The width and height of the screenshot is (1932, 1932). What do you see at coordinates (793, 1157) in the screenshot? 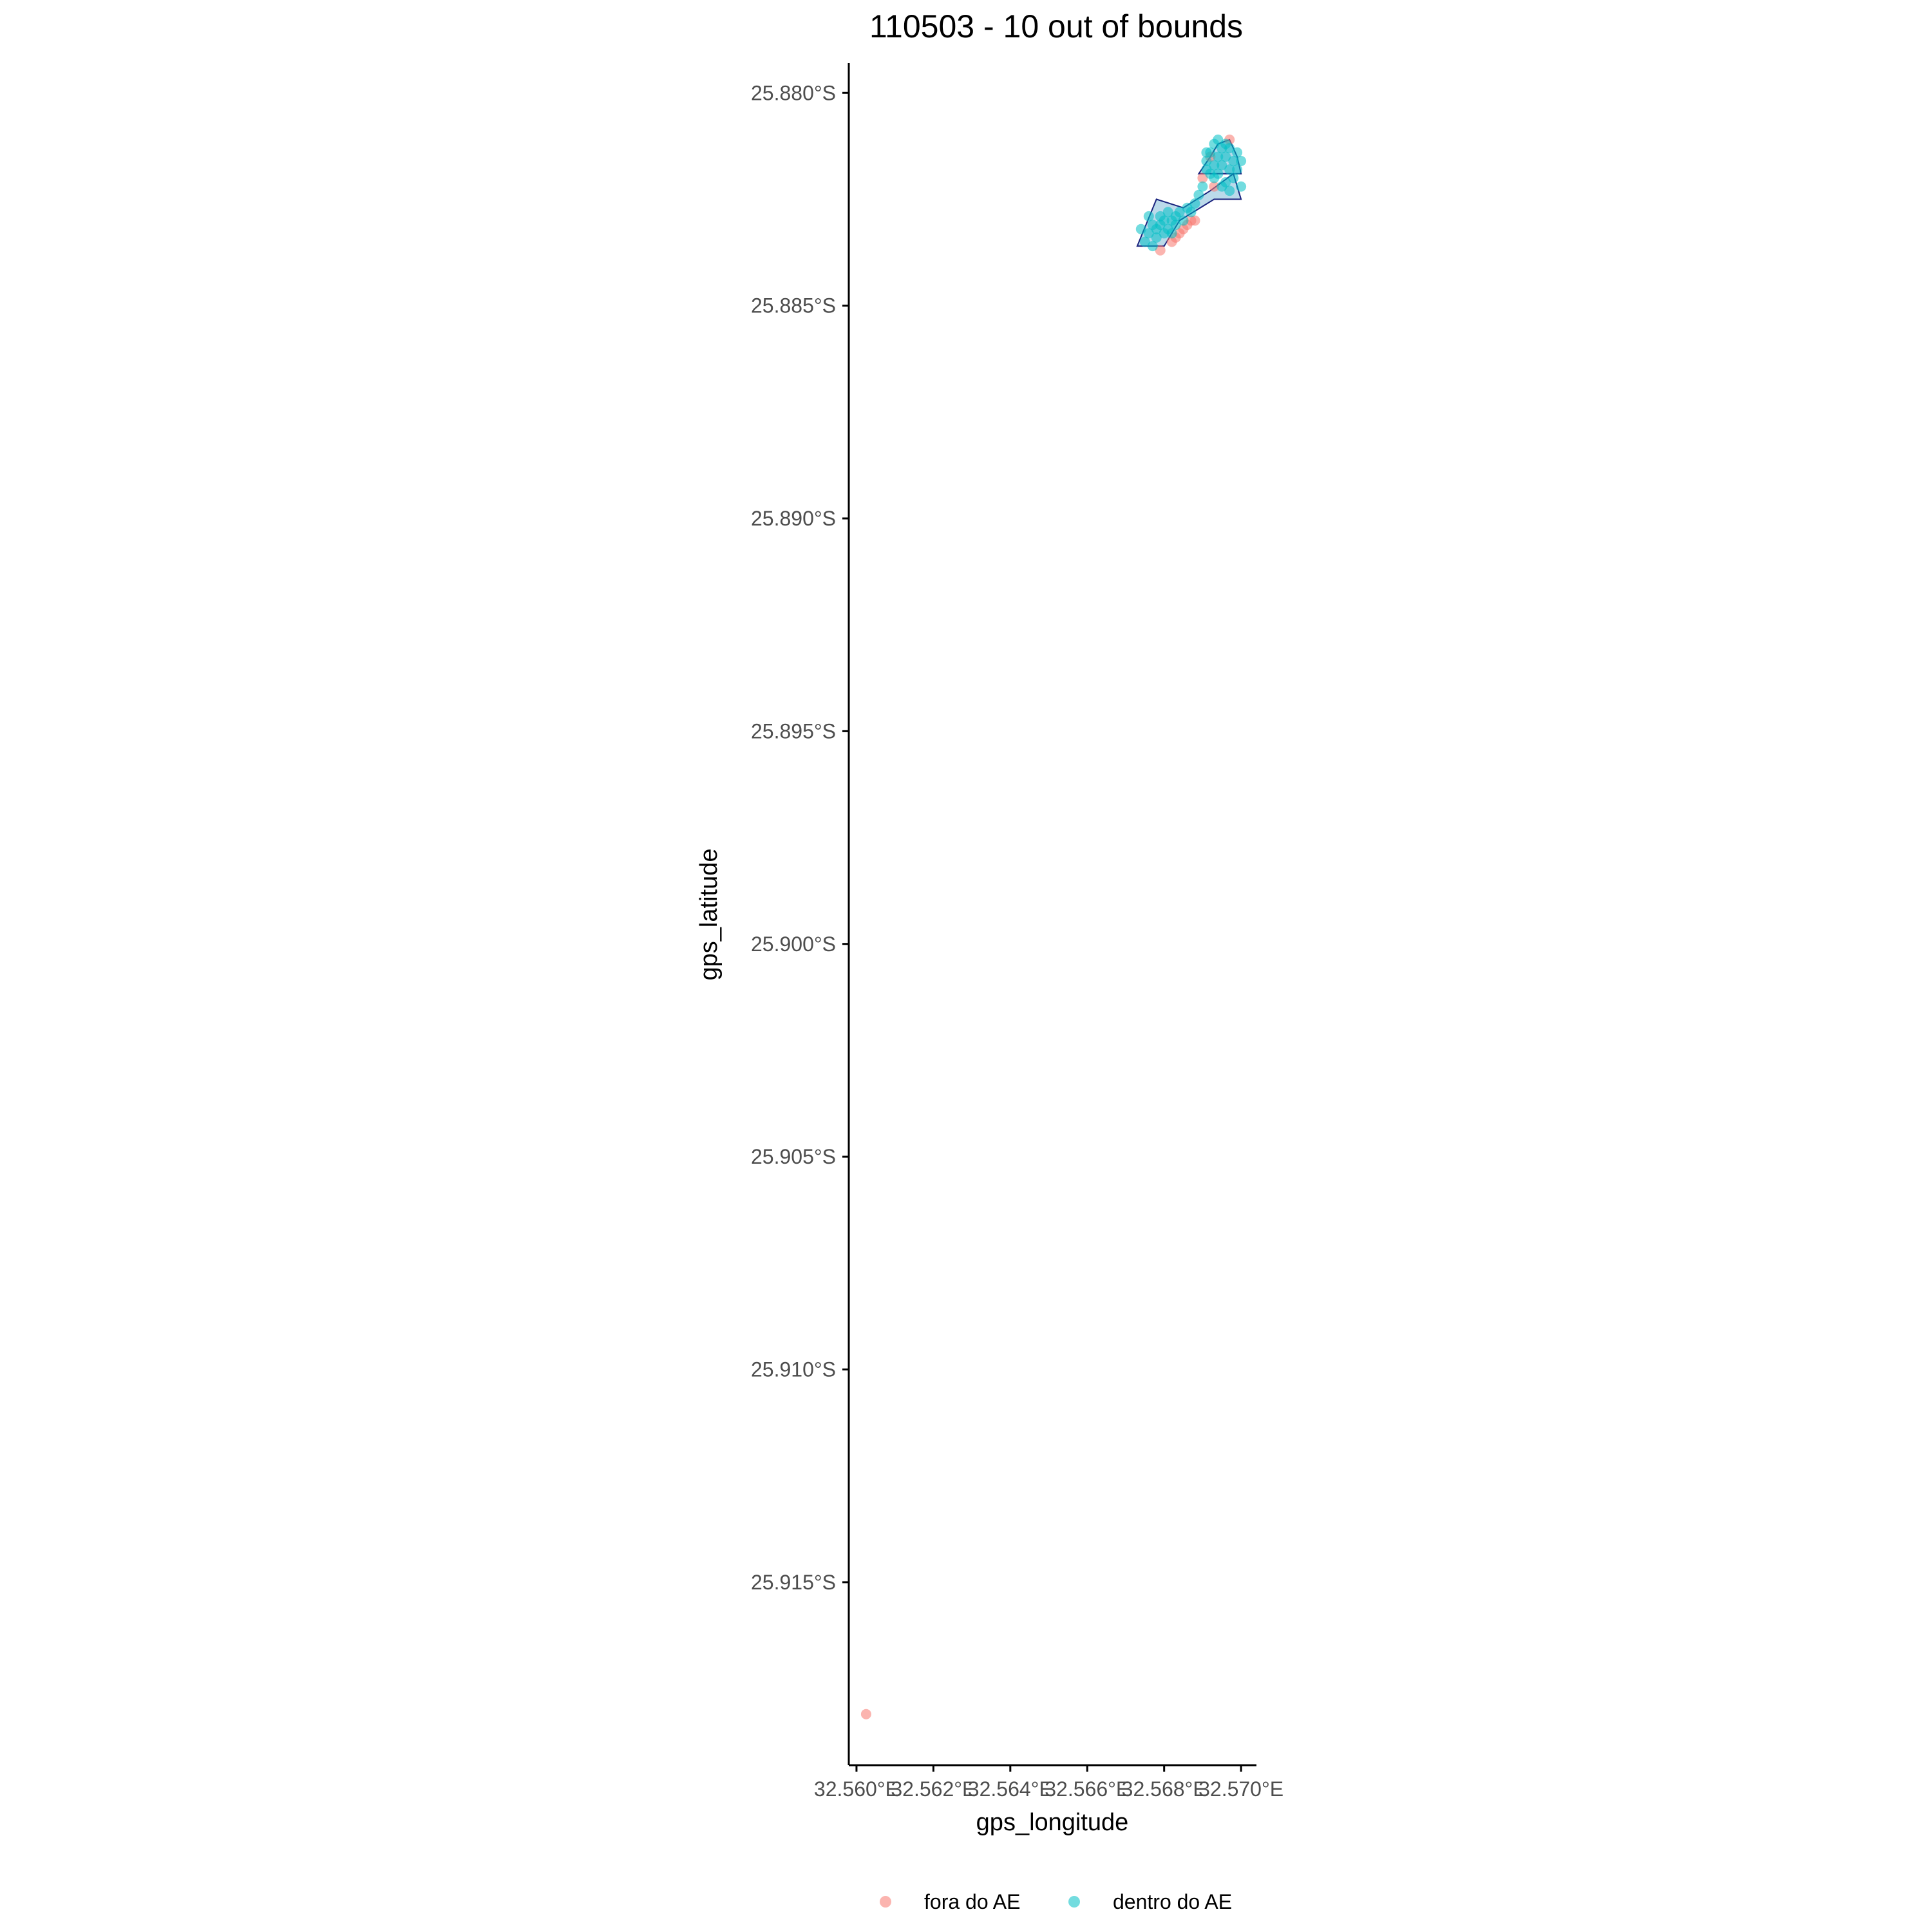
I see `y-tick-label: 25.905°S` at bounding box center [793, 1157].